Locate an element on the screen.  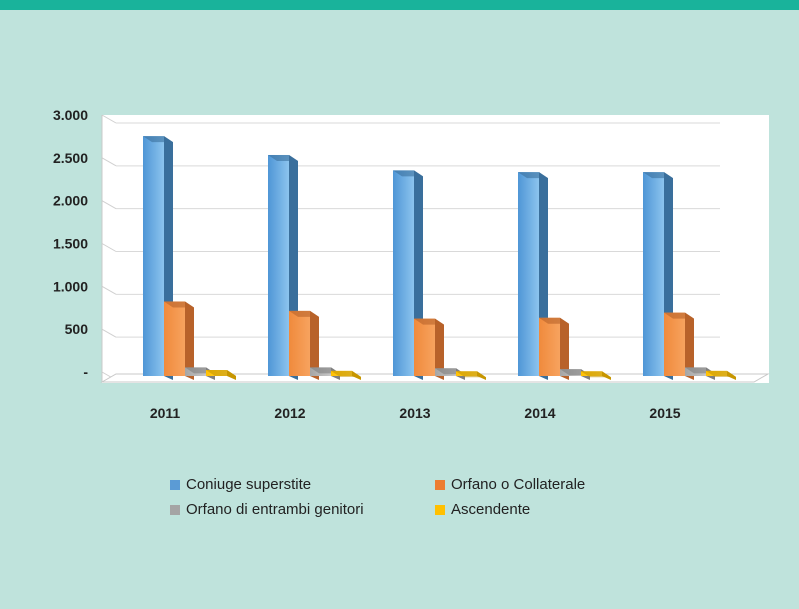
legend-item-orfano-entrambi: Orfano di entrambi genitori is located at coordinates (302, 509).